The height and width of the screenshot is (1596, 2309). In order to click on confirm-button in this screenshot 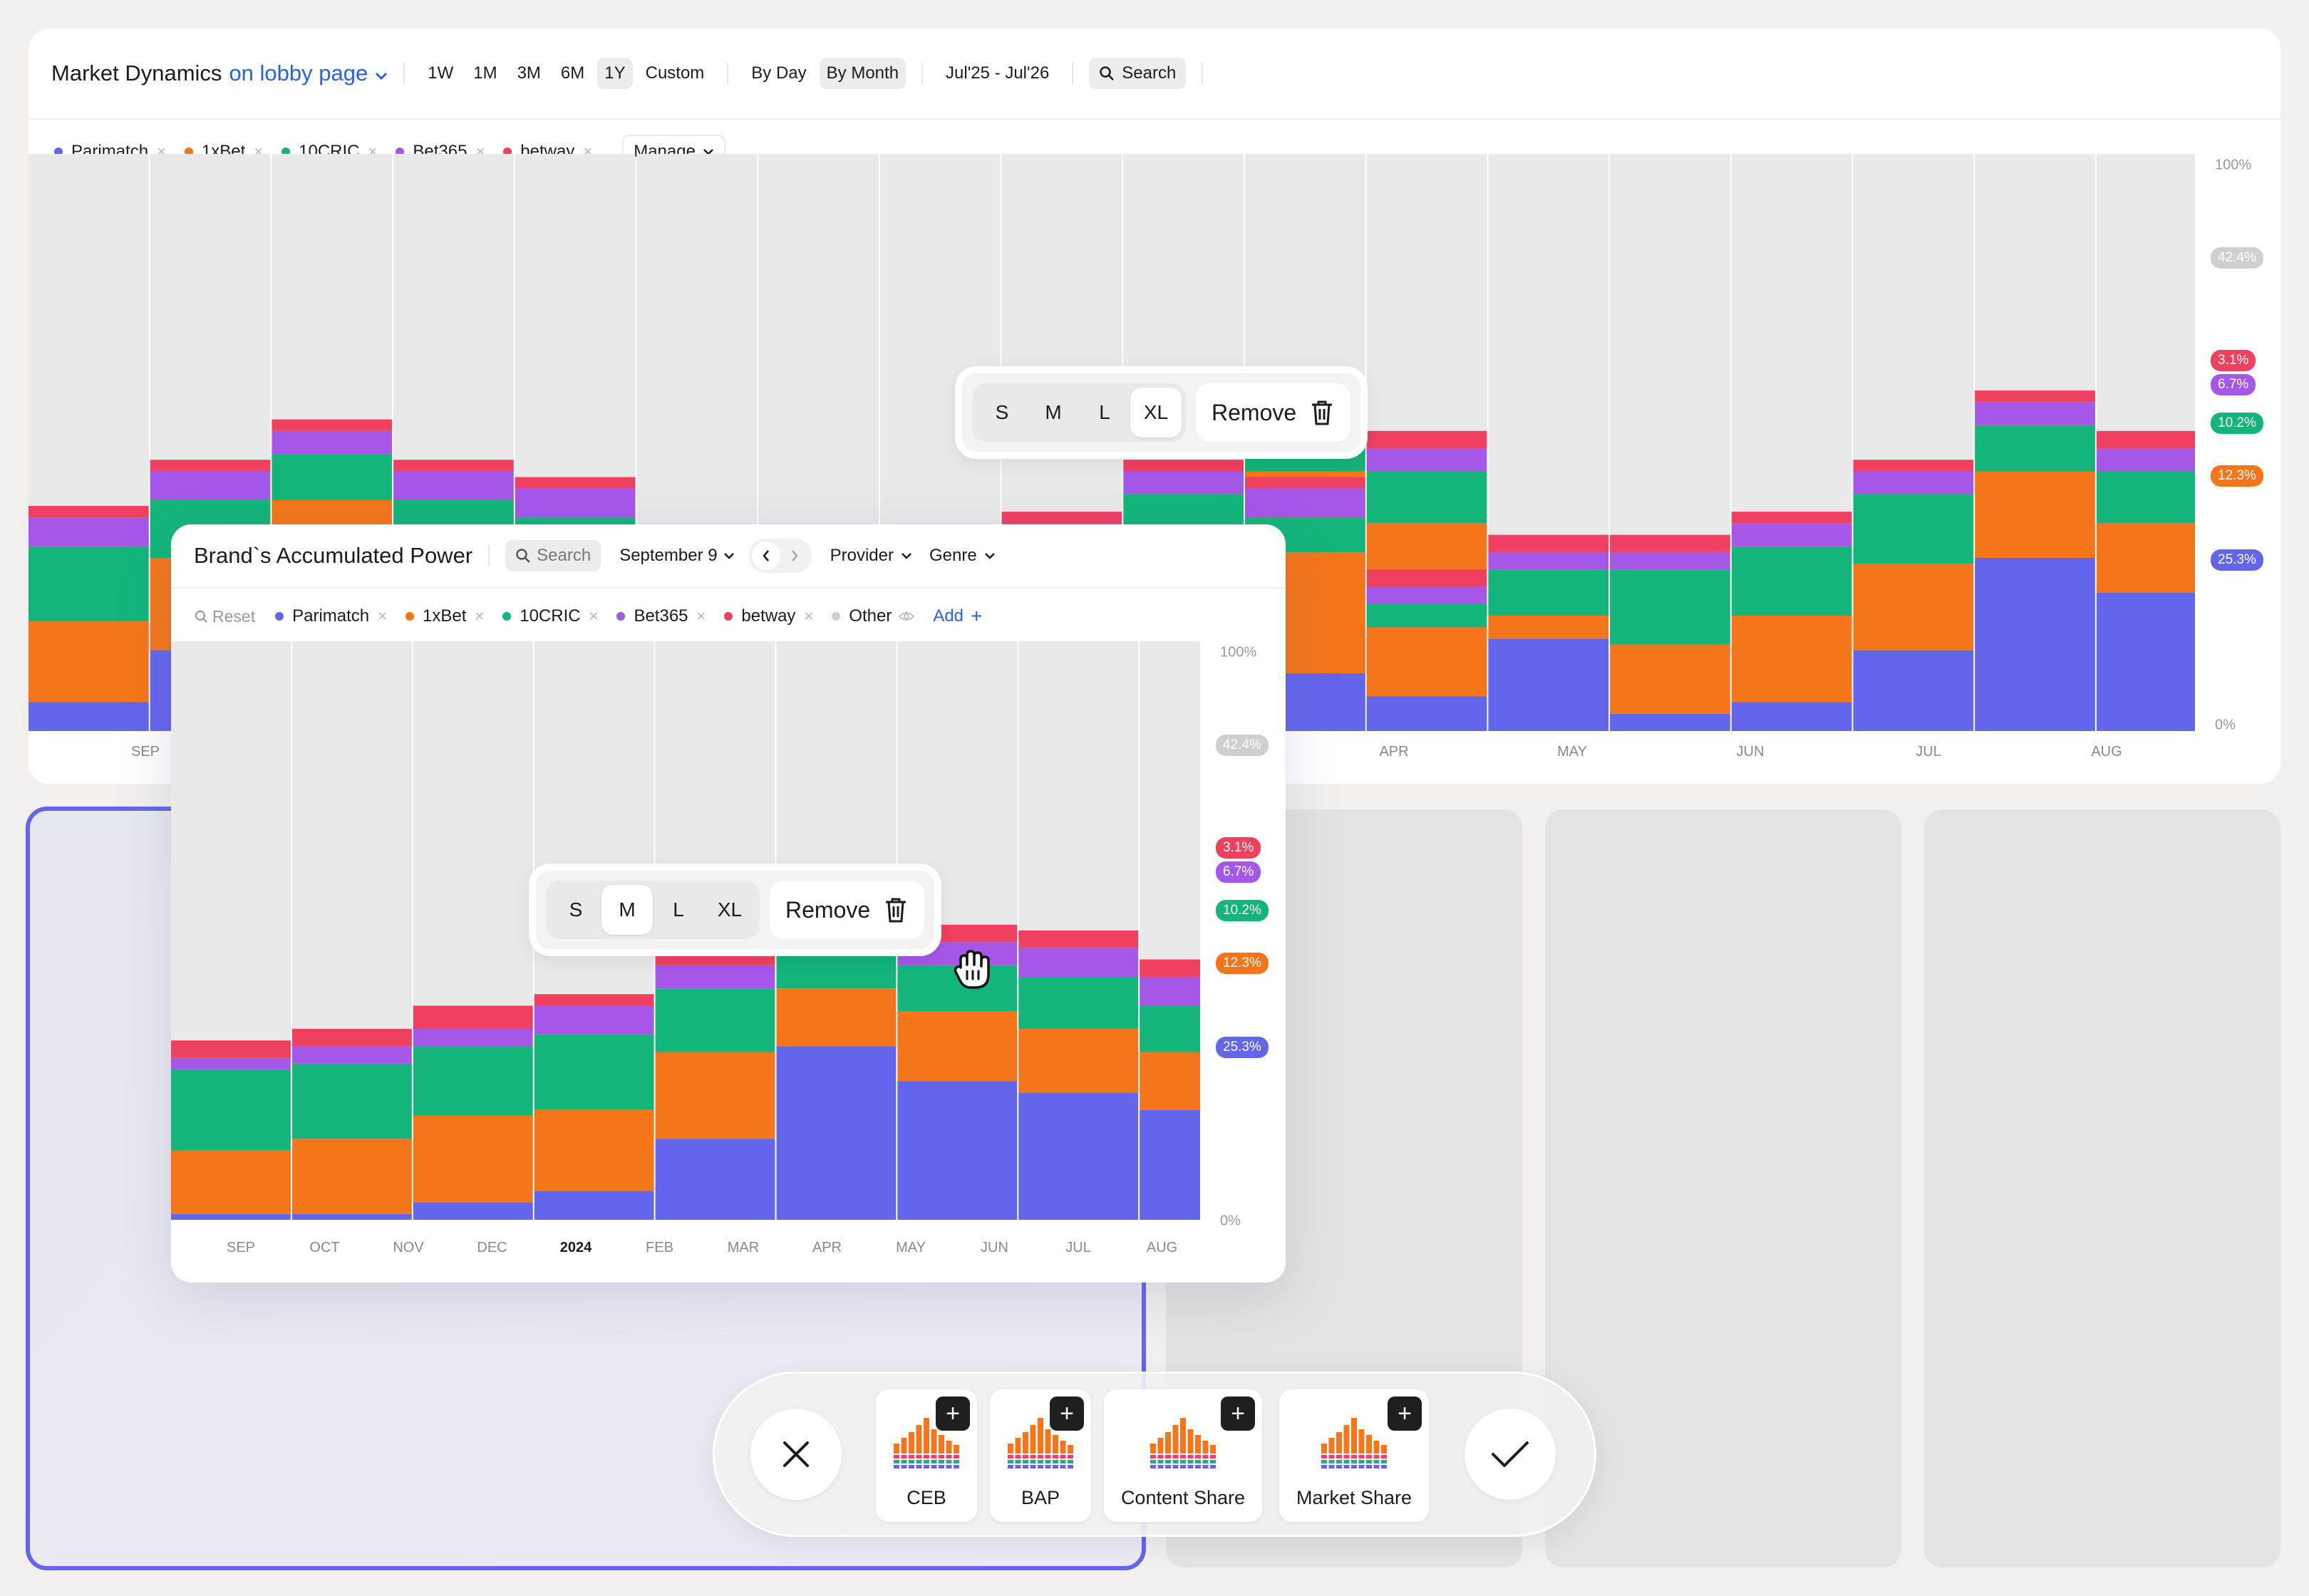, I will do `click(1510, 1454)`.